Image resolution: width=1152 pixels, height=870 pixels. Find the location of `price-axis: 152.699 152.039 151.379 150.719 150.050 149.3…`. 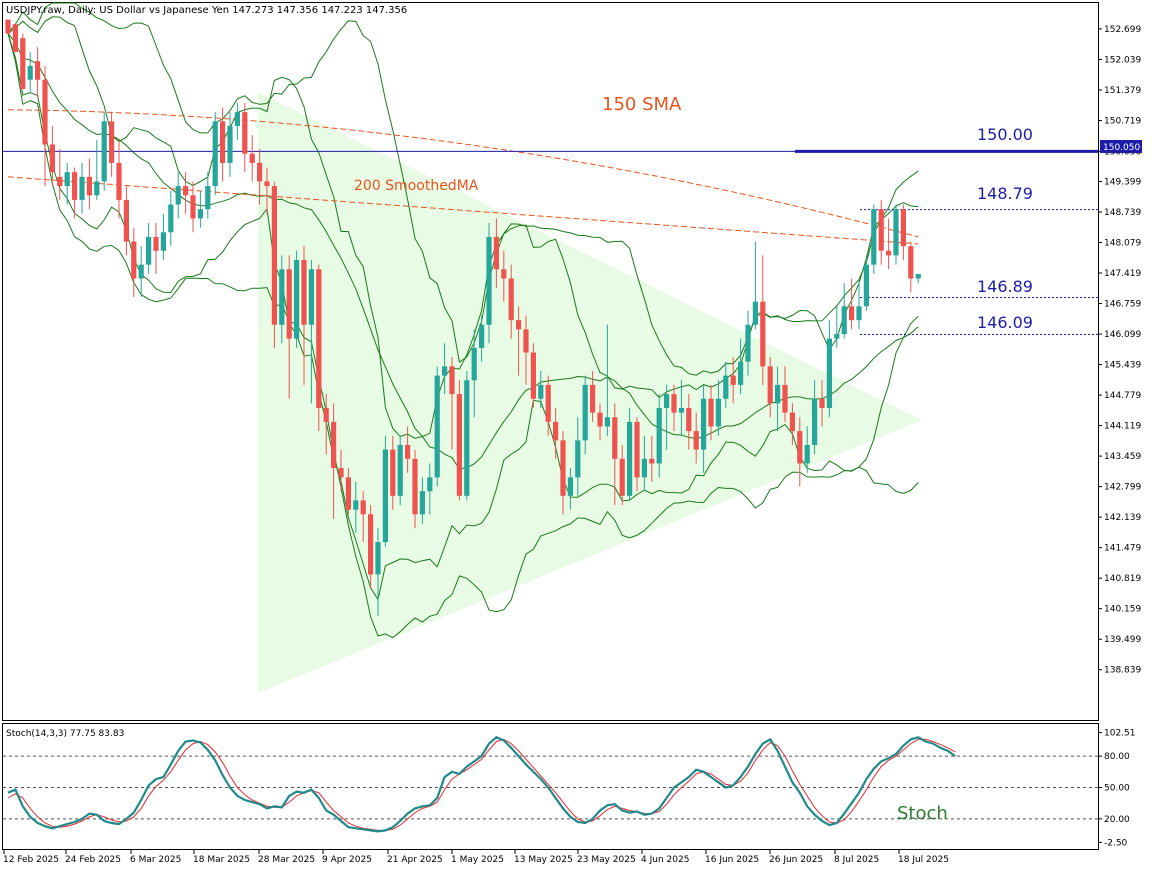

price-axis: 152.699 152.039 151.379 150.719 150.050 149.3… is located at coordinates (1119, 350).